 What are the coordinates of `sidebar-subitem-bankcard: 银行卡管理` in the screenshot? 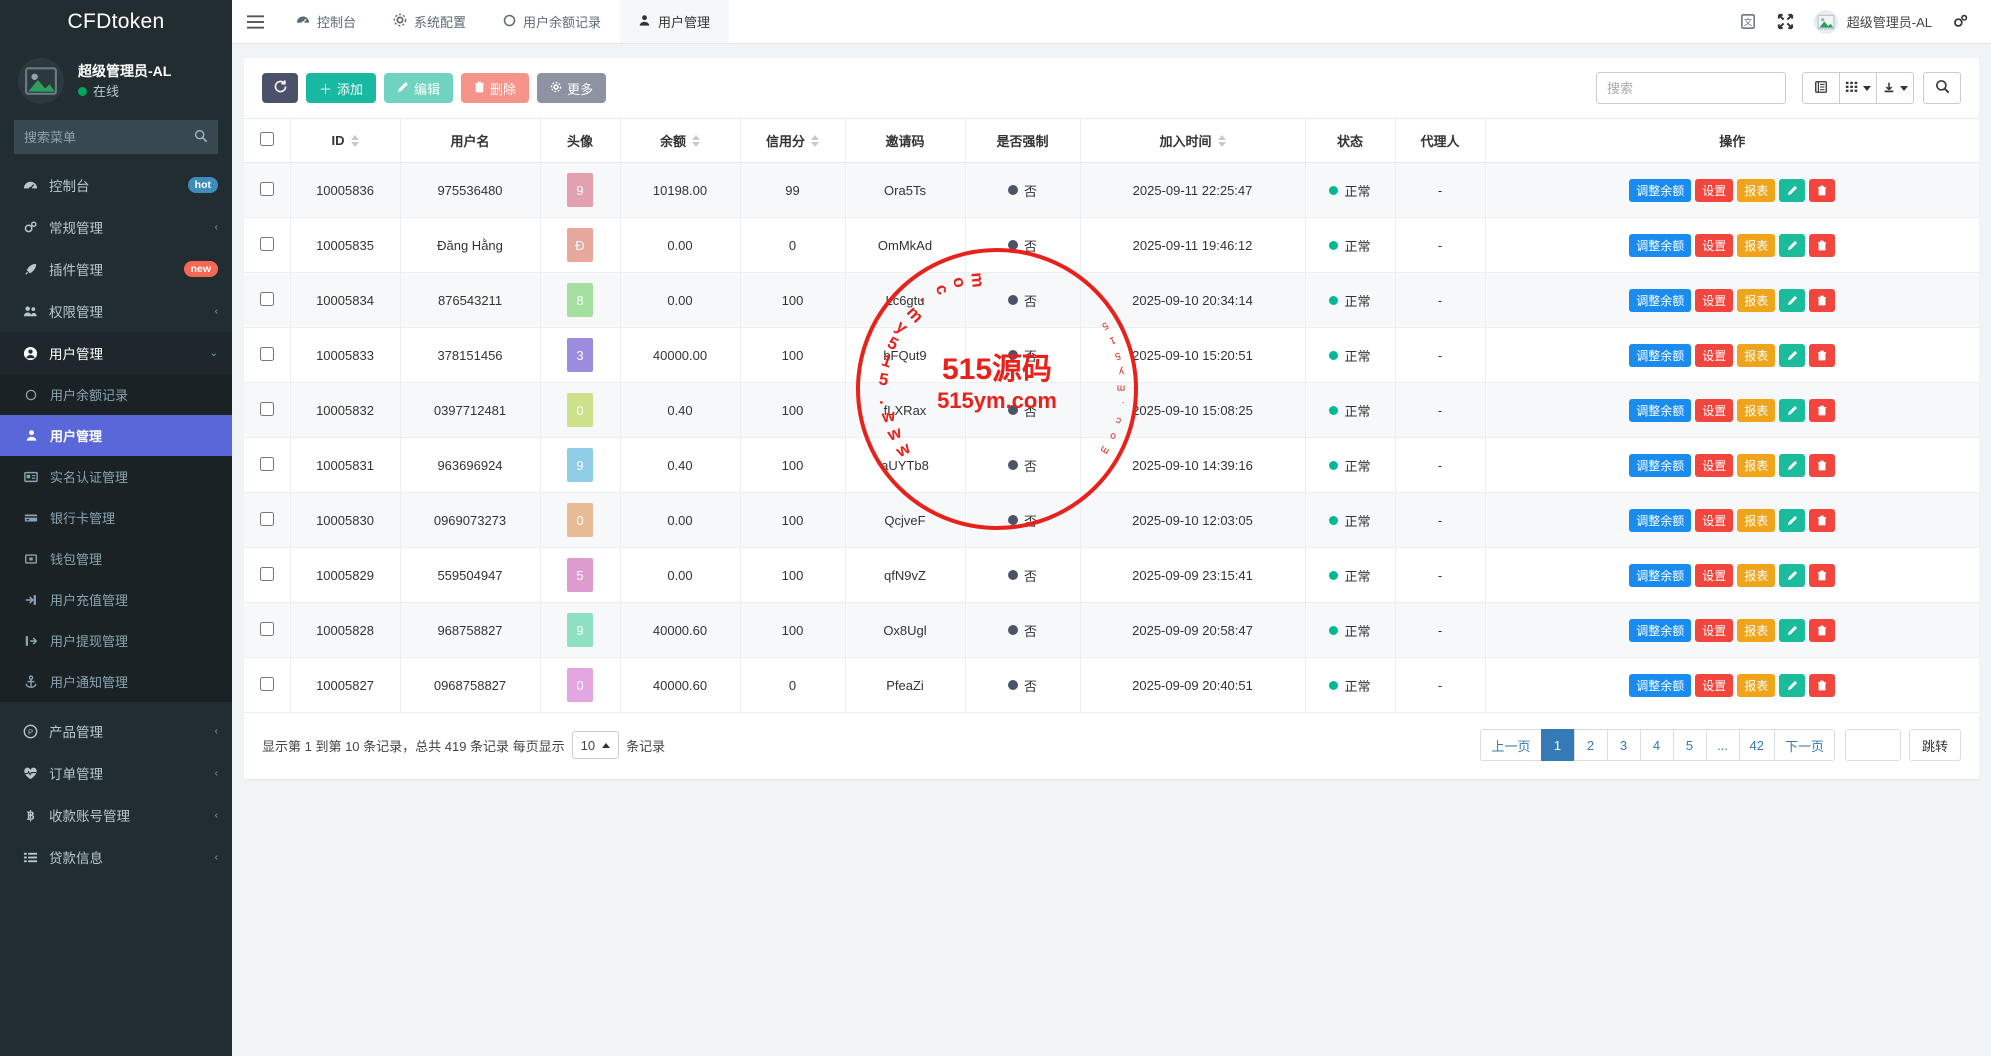 It's located at (116, 517).